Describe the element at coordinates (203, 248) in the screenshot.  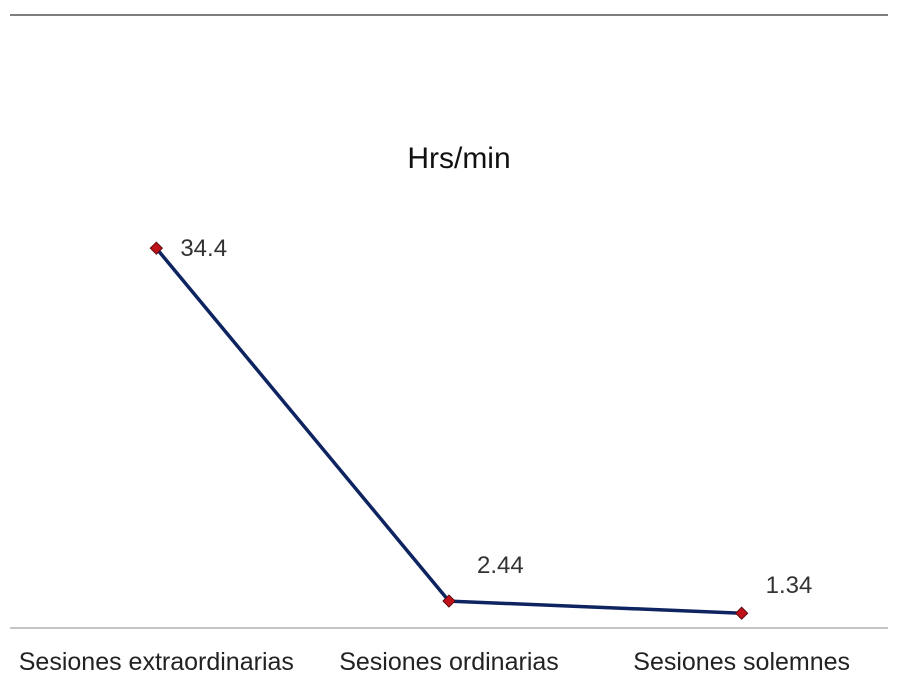
I see `data-label: 34.4` at that location.